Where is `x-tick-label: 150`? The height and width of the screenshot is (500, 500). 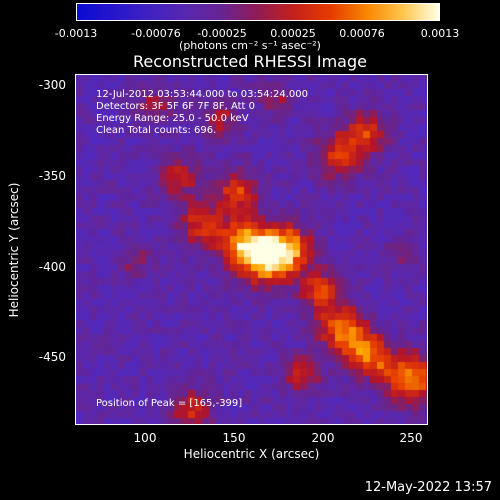 x-tick-label: 150 is located at coordinates (234, 438).